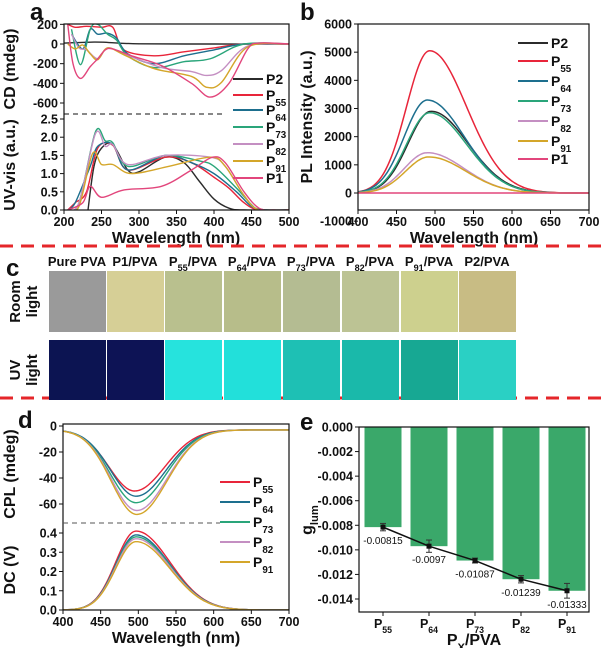 This screenshot has width=602, height=648. What do you see at coordinates (338, 137) in the screenshot?
I see `y-tick-label: 2000` at bounding box center [338, 137].